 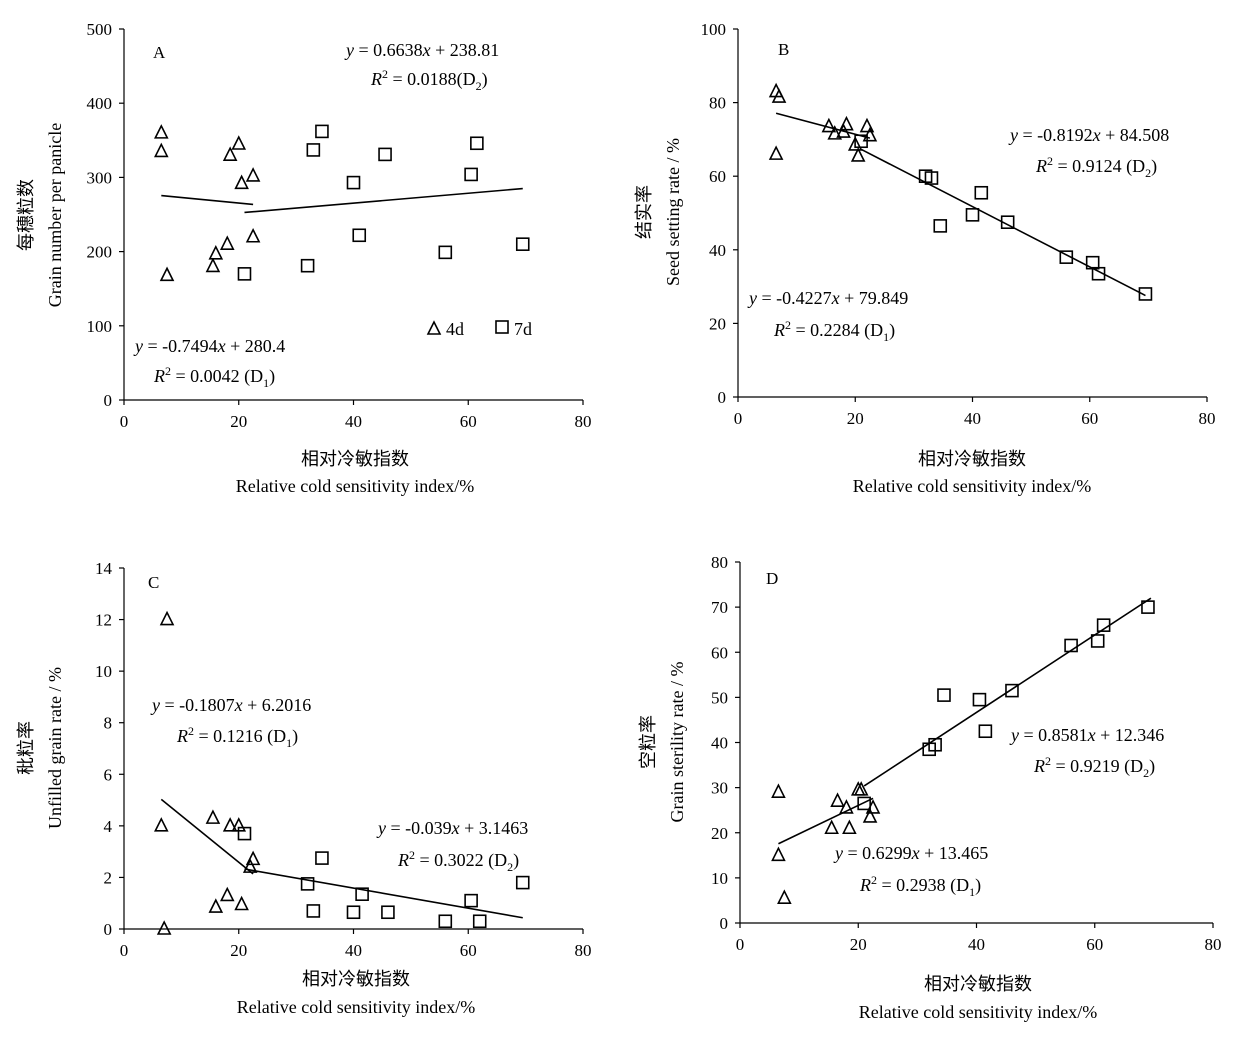 What do you see at coordinates (972, 486) in the screenshot?
I see `panel-b-xlabel-en: Relative cold sensitivity index/%` at bounding box center [972, 486].